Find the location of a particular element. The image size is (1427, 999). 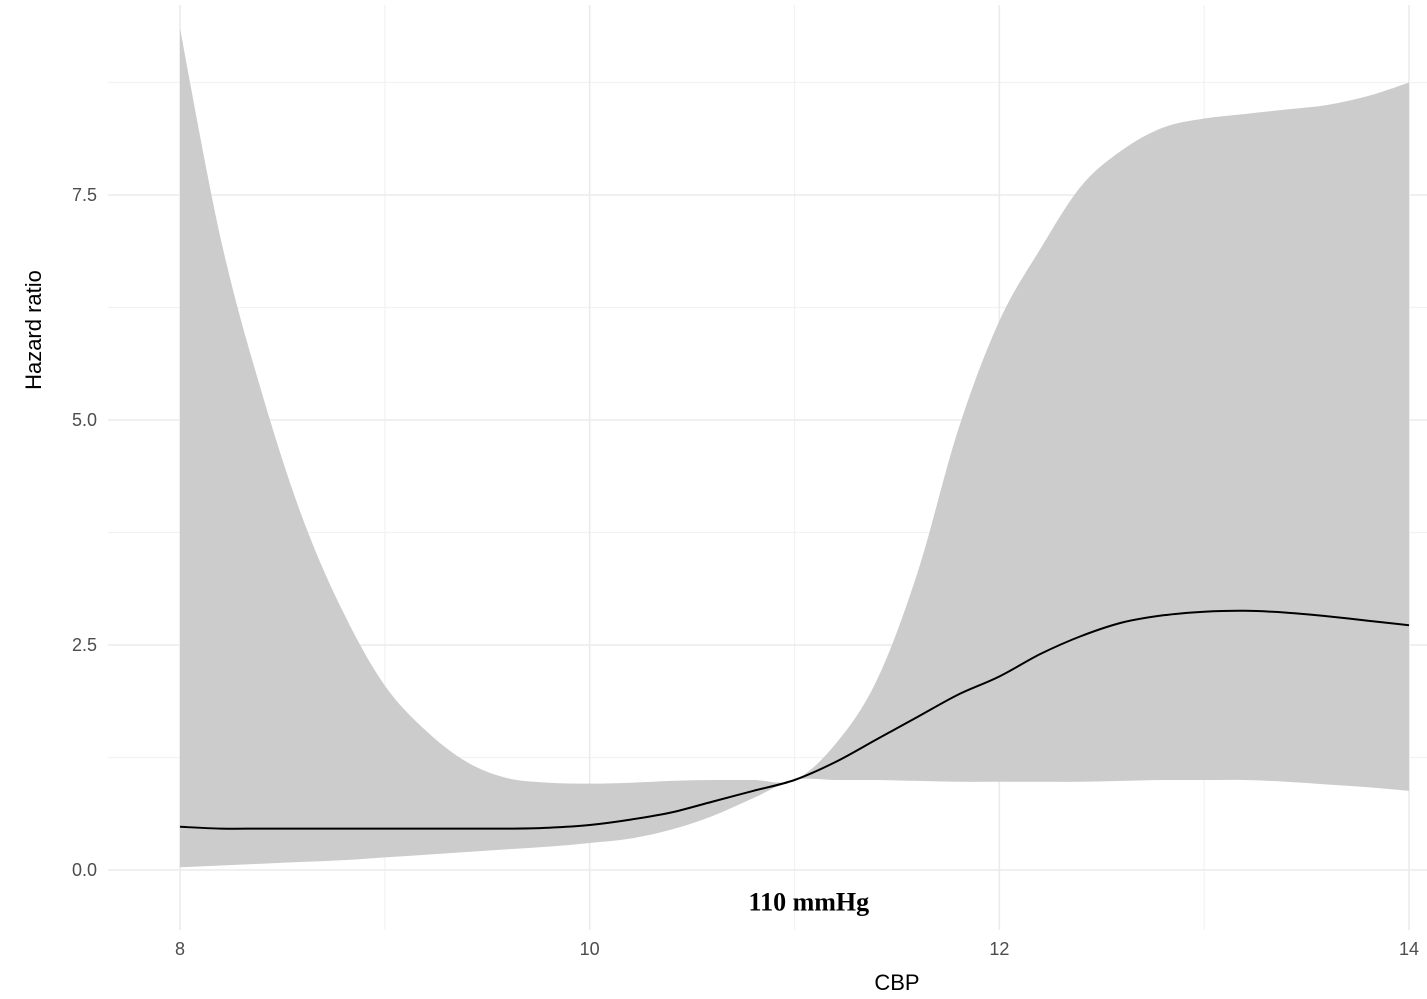

annotation-label: 110 mmHg is located at coordinates (809, 902).